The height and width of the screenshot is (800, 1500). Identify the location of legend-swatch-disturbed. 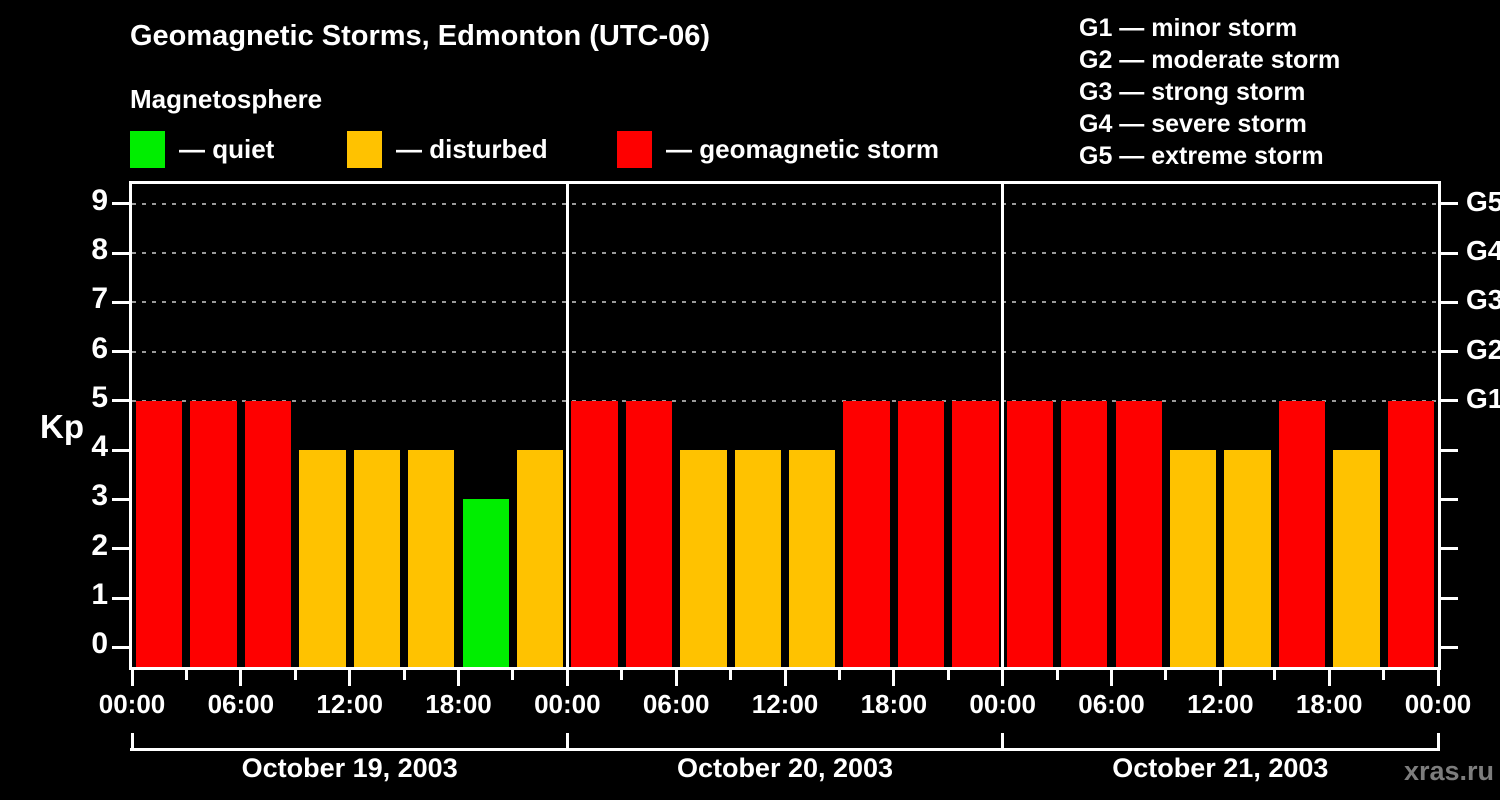
(364, 149).